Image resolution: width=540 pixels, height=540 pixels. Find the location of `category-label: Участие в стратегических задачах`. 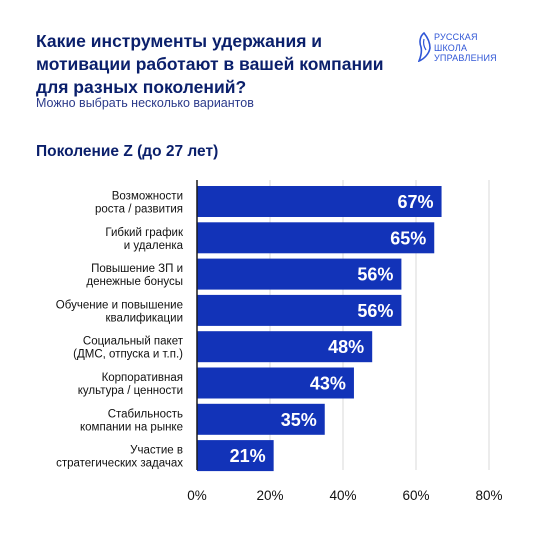

category-label: Участие в стратегических задачах is located at coordinates (119, 457).